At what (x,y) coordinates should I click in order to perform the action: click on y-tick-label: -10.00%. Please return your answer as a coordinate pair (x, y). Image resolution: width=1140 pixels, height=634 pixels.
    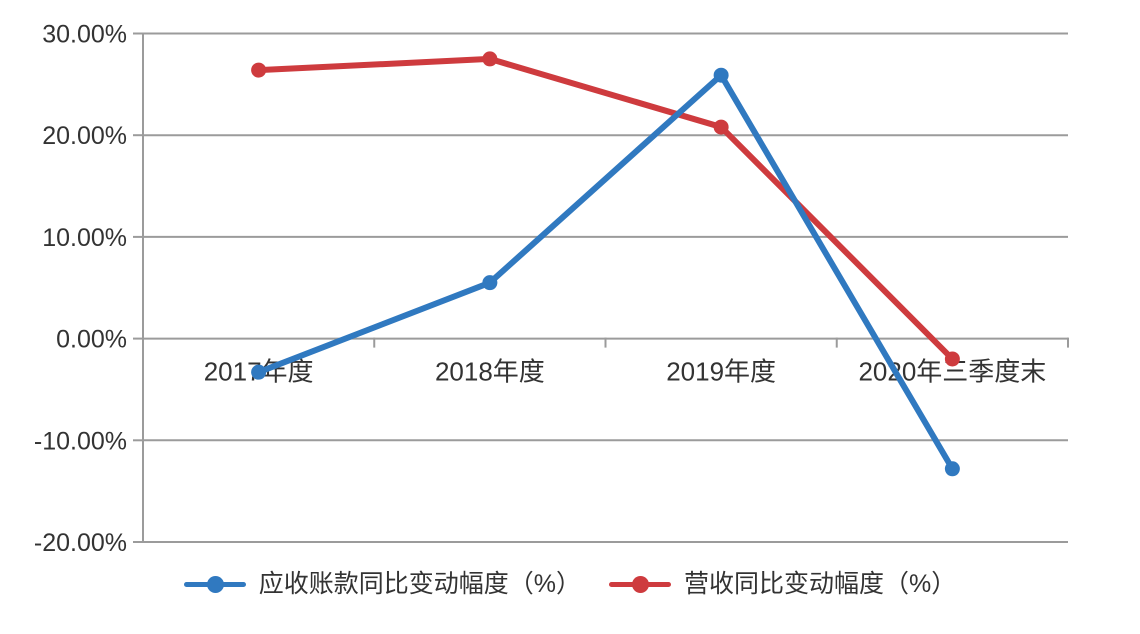
    Looking at the image, I should click on (80, 441).